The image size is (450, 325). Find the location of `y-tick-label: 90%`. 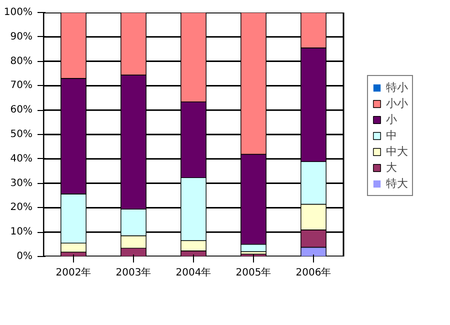

y-tick-label: 90% is located at coordinates (21, 36).